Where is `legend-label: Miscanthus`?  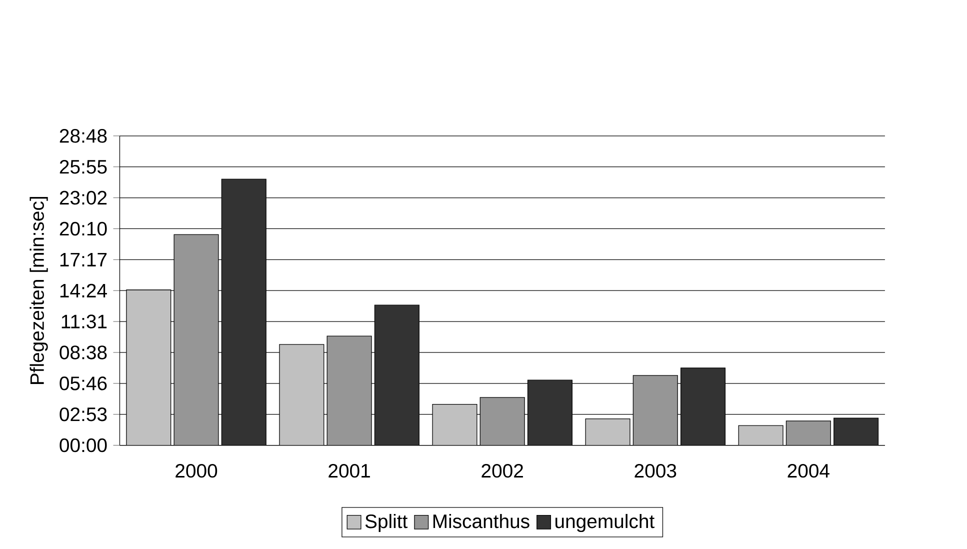 legend-label: Miscanthus is located at coordinates (481, 521).